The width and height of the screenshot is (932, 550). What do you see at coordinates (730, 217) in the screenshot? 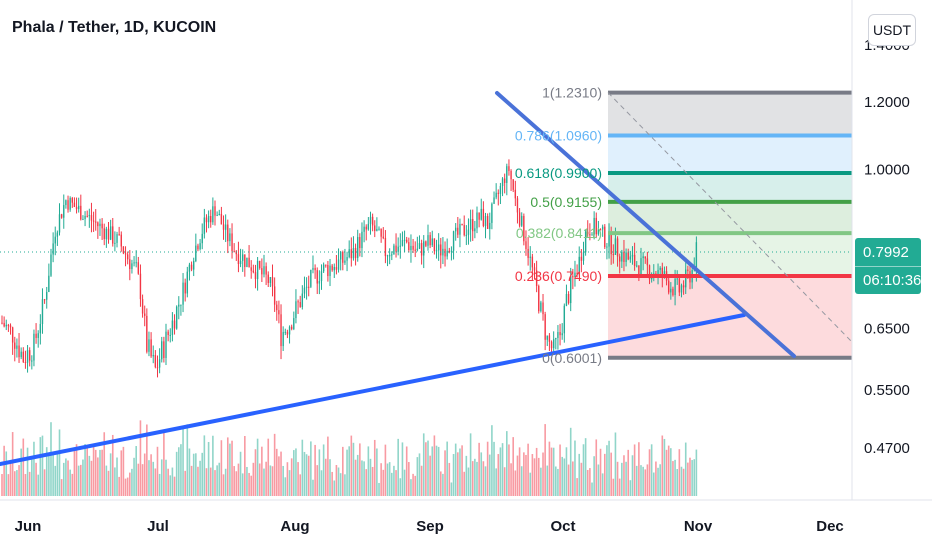
I see `fib-diagonal` at bounding box center [730, 217].